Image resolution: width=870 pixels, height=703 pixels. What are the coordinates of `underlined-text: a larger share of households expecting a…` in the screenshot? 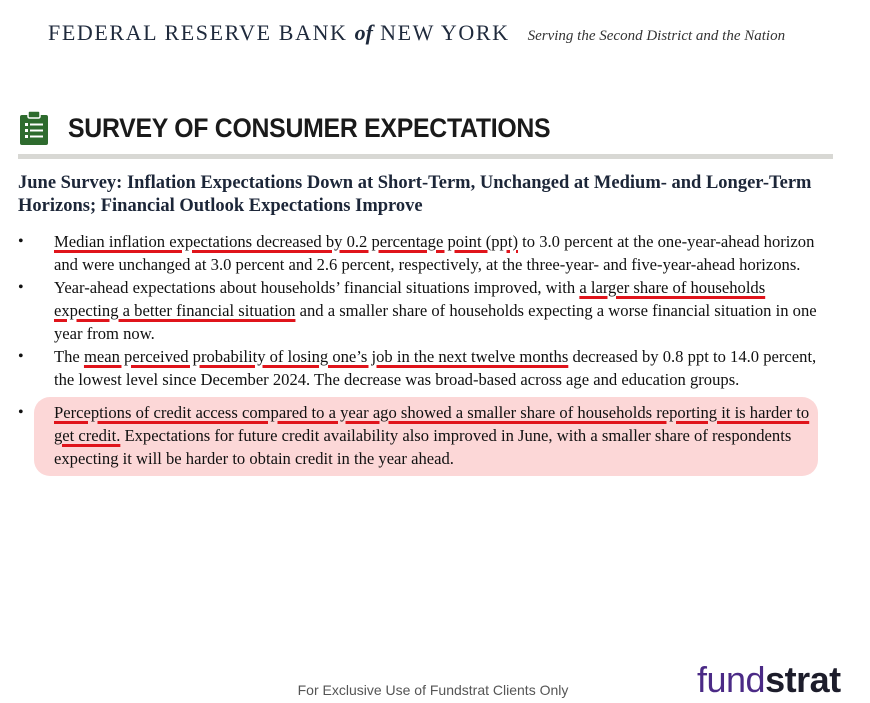 It's located at (410, 299).